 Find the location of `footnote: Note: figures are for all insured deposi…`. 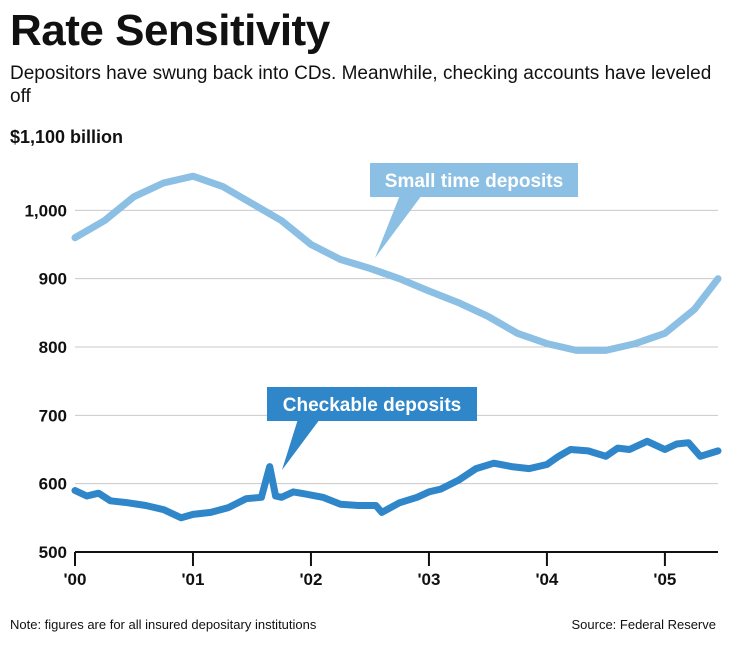

footnote: Note: figures are for all insured deposi… is located at coordinates (163, 624).